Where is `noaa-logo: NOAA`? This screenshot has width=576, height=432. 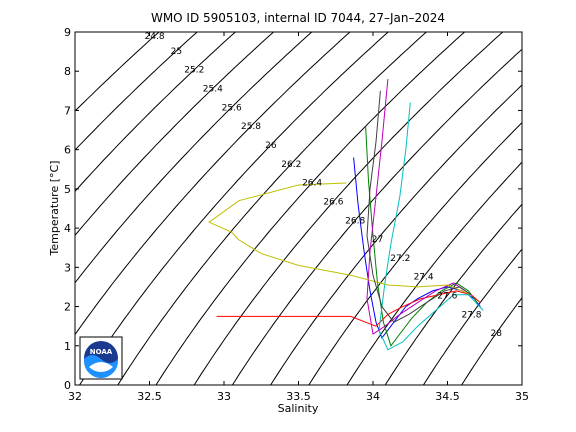 noaa-logo: NOAA is located at coordinates (101, 358).